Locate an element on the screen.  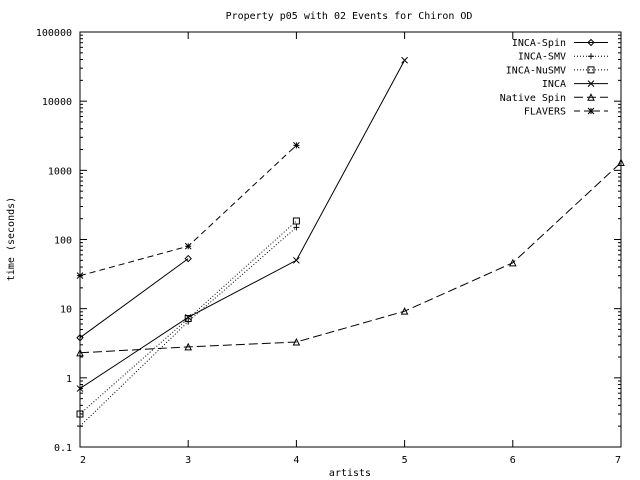
legend-entry-native-spin: Native Spin is located at coordinates (554, 98).